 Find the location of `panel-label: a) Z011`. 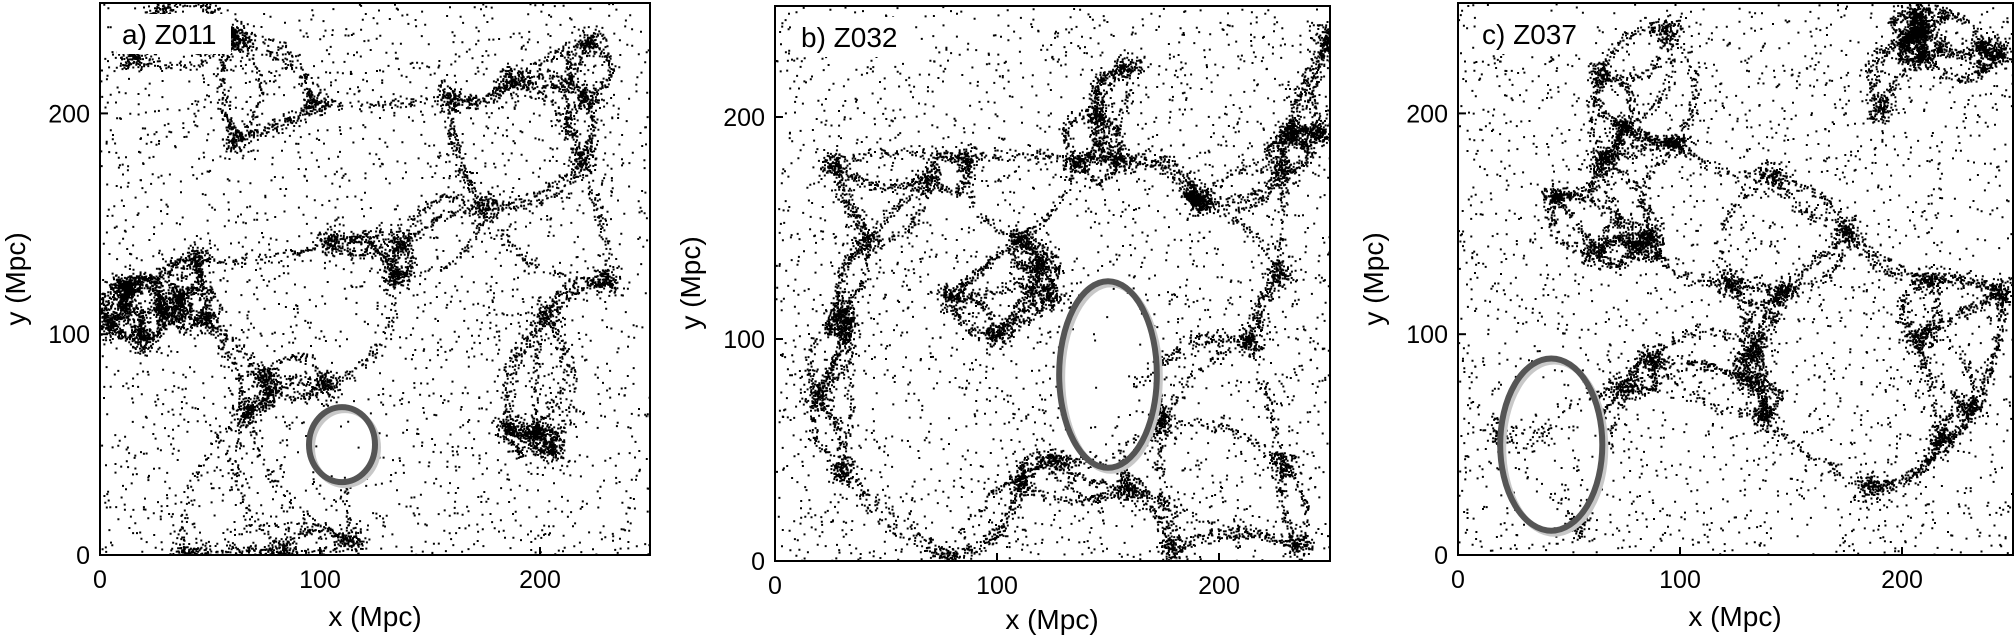

panel-label: a) Z011 is located at coordinates (169, 34).